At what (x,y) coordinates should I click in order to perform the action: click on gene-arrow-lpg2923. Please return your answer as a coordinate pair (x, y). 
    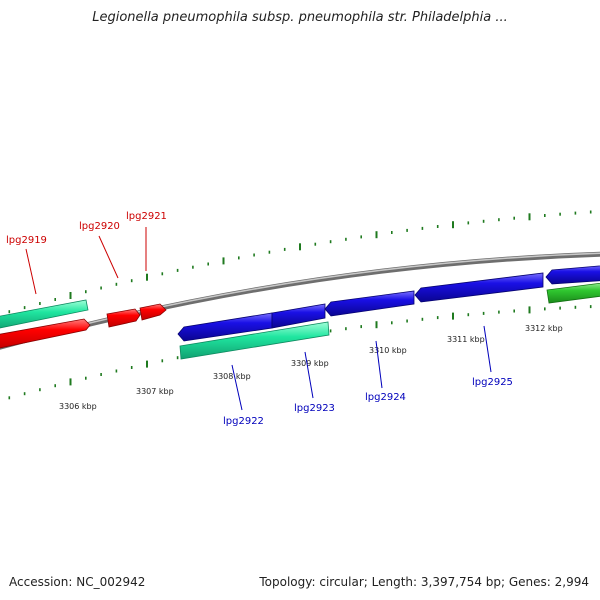
    Looking at the image, I should click on (298, 316).